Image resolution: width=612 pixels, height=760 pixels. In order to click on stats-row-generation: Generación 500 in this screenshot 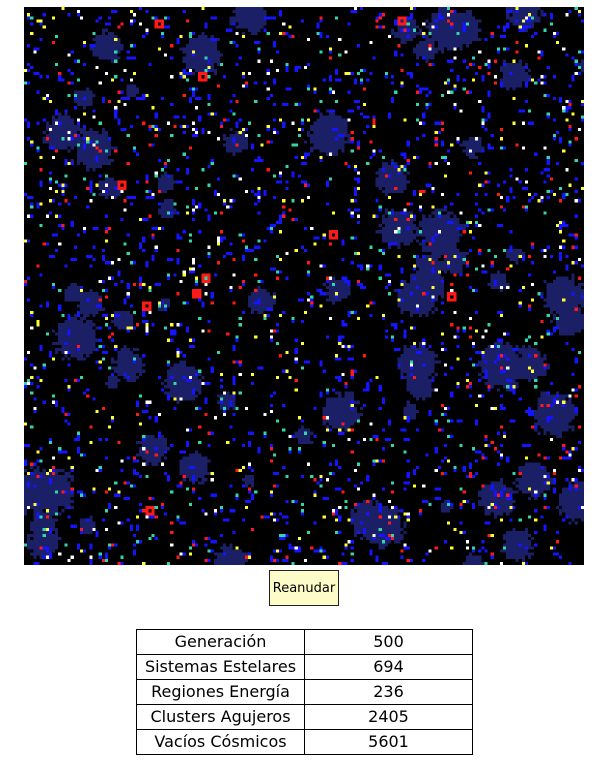, I will do `click(304, 642)`.